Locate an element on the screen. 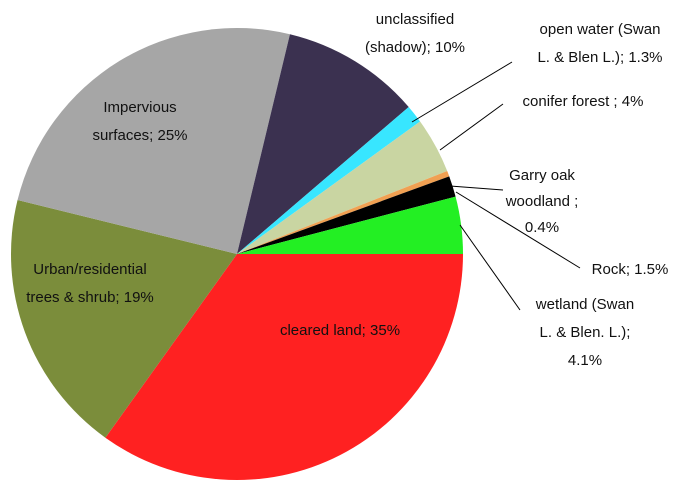  data-label: Garry oak is located at coordinates (542, 175).